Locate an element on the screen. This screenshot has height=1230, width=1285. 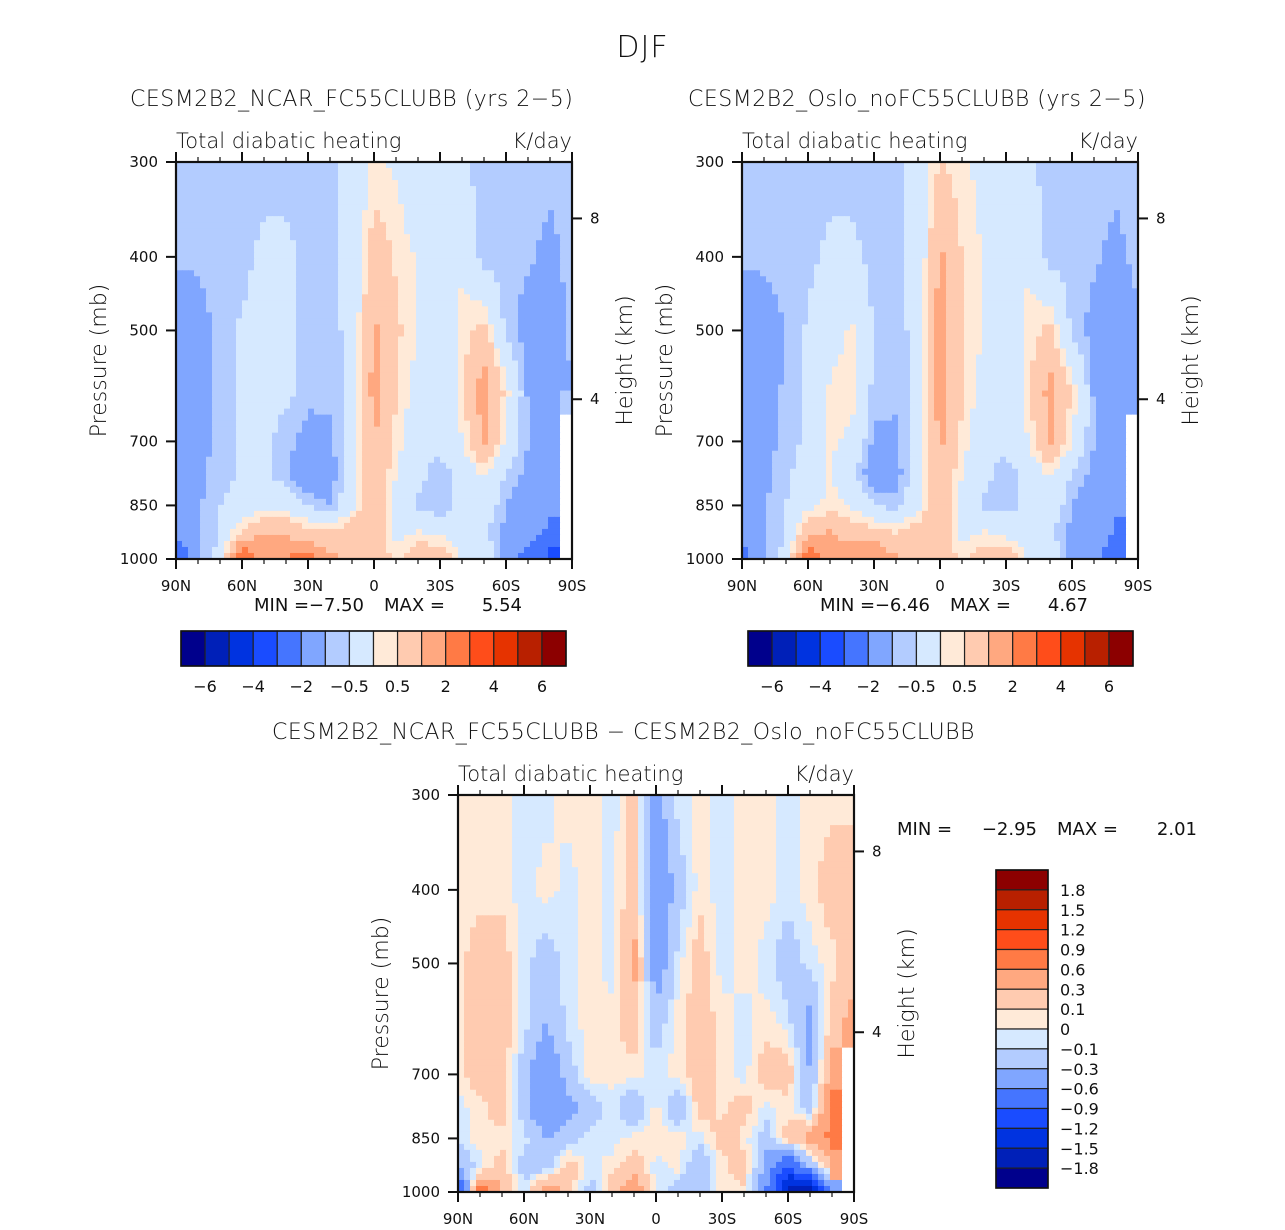
colorbar-box is located at coordinates (217, 648).